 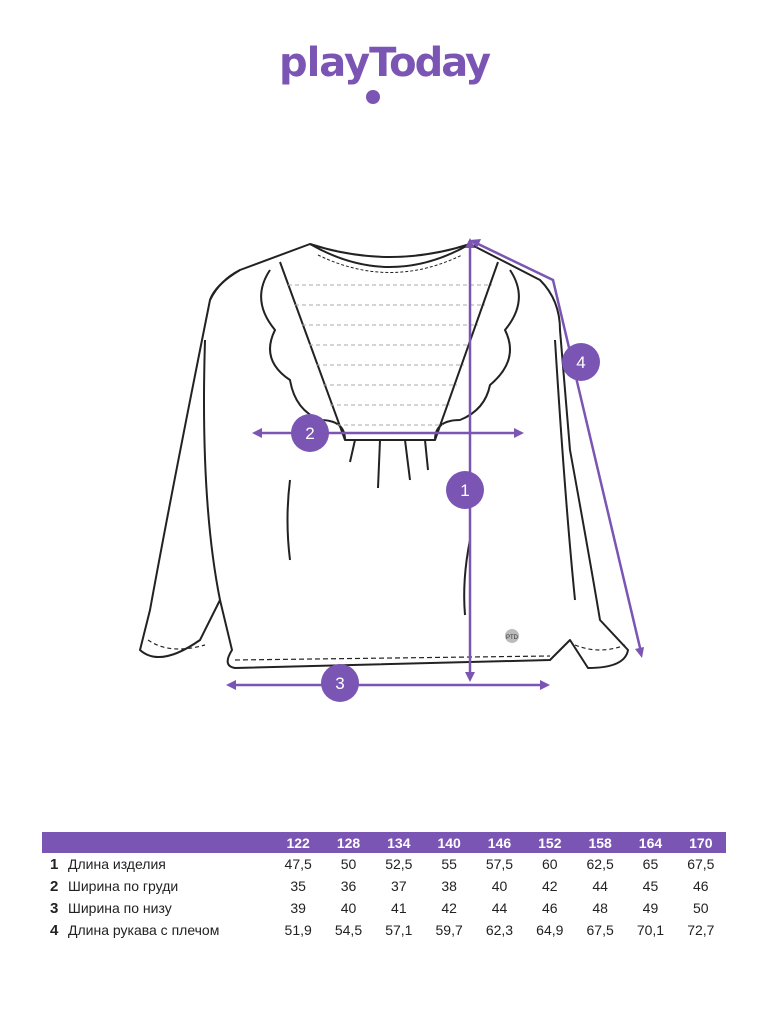 What do you see at coordinates (157, 842) in the screenshot?
I see `header-blank` at bounding box center [157, 842].